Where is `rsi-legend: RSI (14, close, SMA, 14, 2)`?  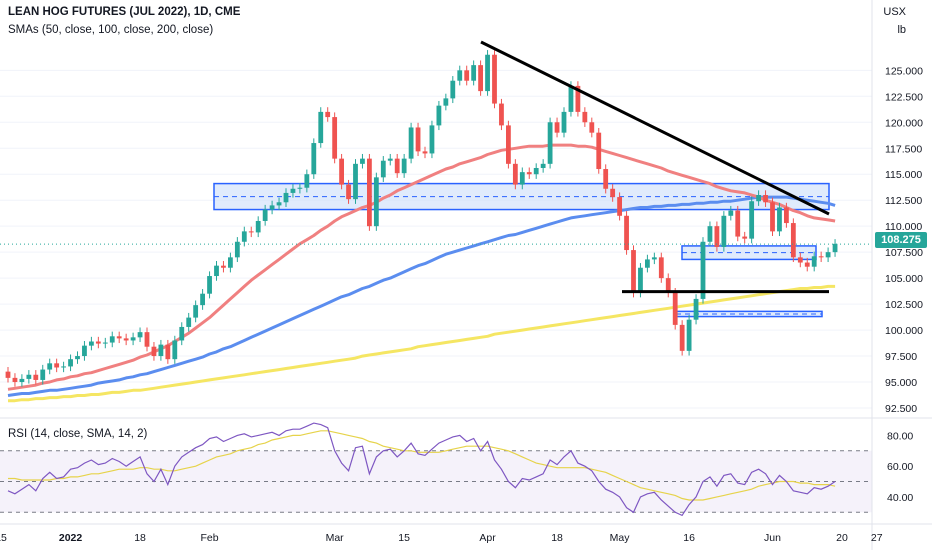 rsi-legend: RSI (14, close, SMA, 14, 2) is located at coordinates (78, 434).